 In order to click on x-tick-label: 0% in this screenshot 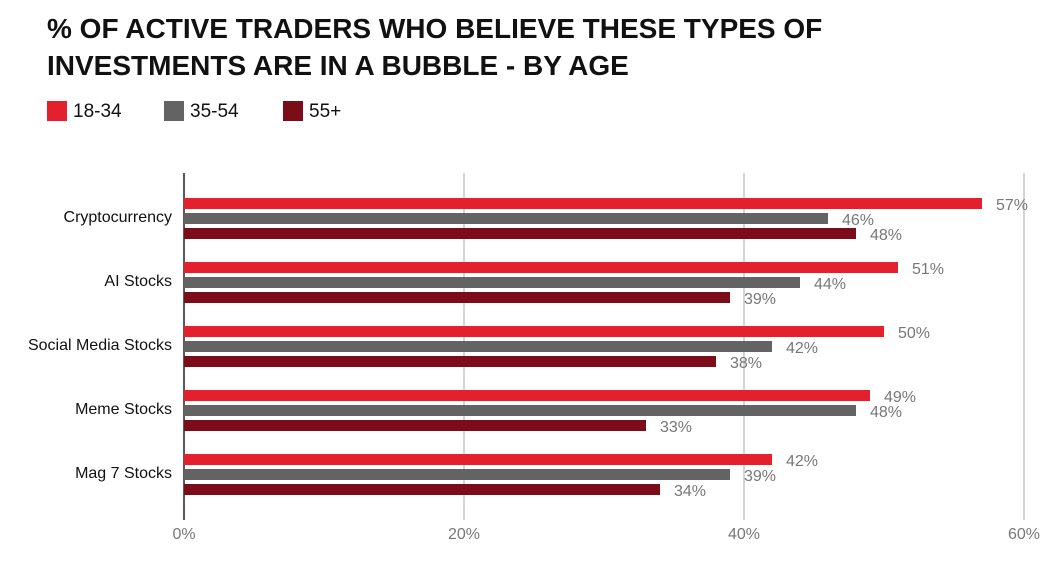, I will do `click(183, 534)`.